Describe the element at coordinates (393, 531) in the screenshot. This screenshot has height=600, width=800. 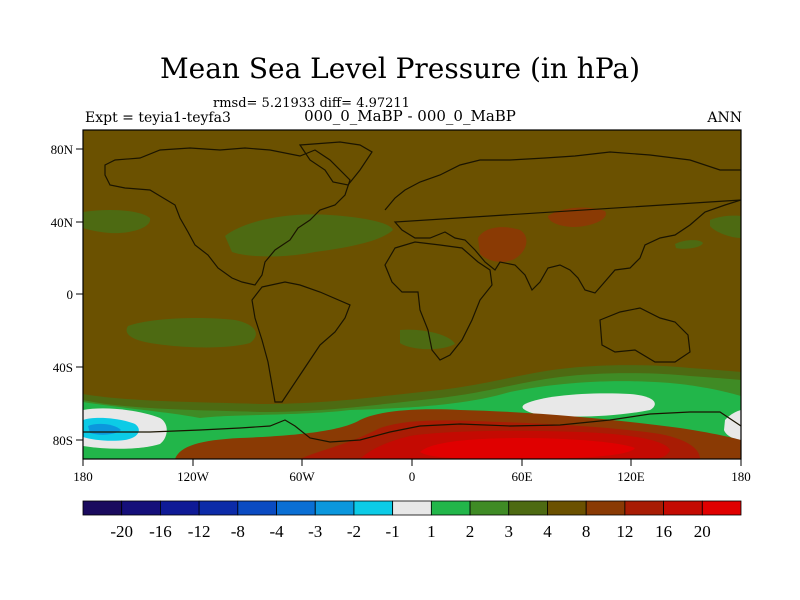
I see `colorbar-label: -1` at that location.